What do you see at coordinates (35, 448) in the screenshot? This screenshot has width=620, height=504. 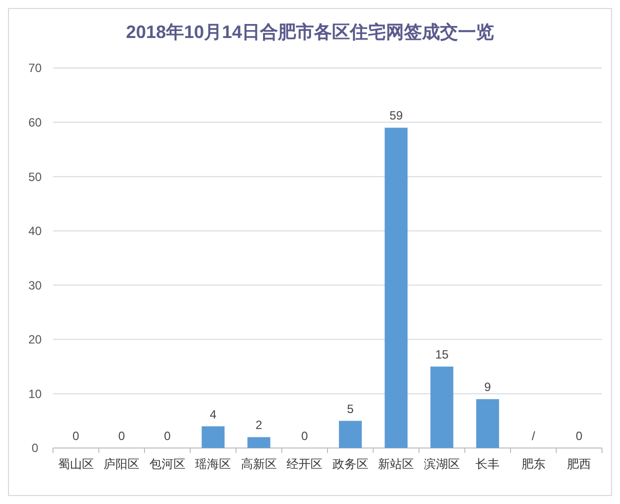 I see `y-tick-label: 0` at bounding box center [35, 448].